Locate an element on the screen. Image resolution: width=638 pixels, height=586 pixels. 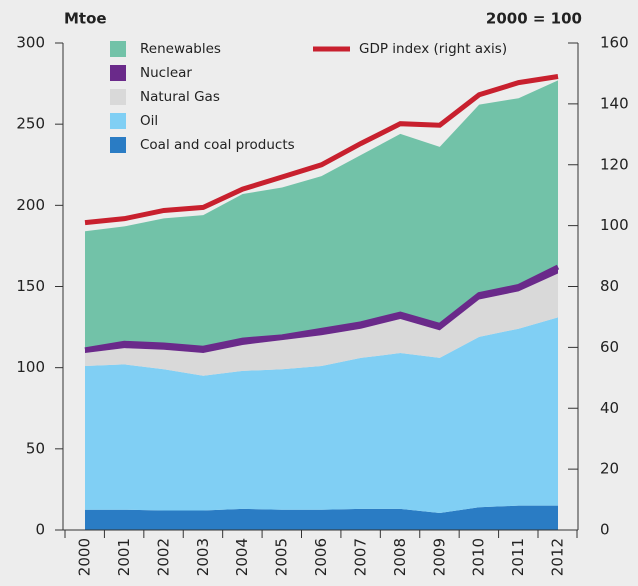
x-tick-label: 2005 is located at coordinates (282, 557).